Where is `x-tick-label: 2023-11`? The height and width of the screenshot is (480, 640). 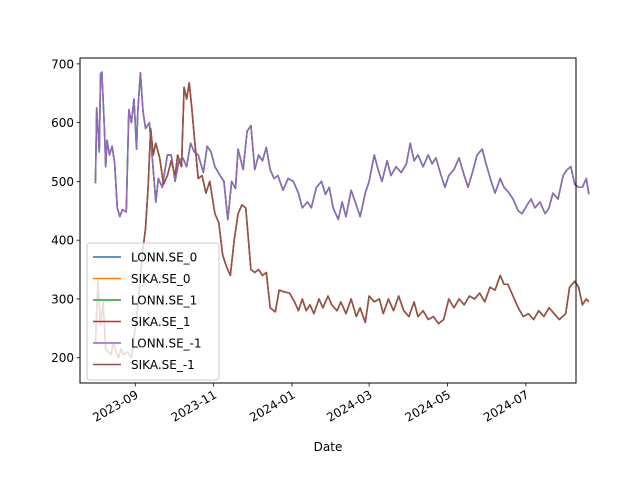 x-tick-label: 2023-11 is located at coordinates (194, 405).